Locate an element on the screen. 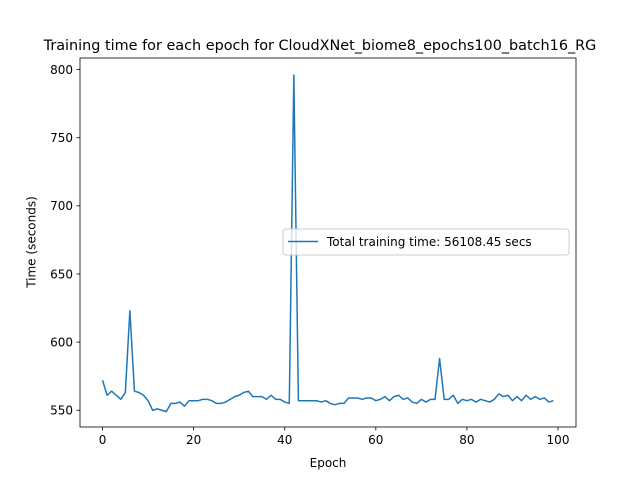  x-tick-label: 80 is located at coordinates (466, 440).